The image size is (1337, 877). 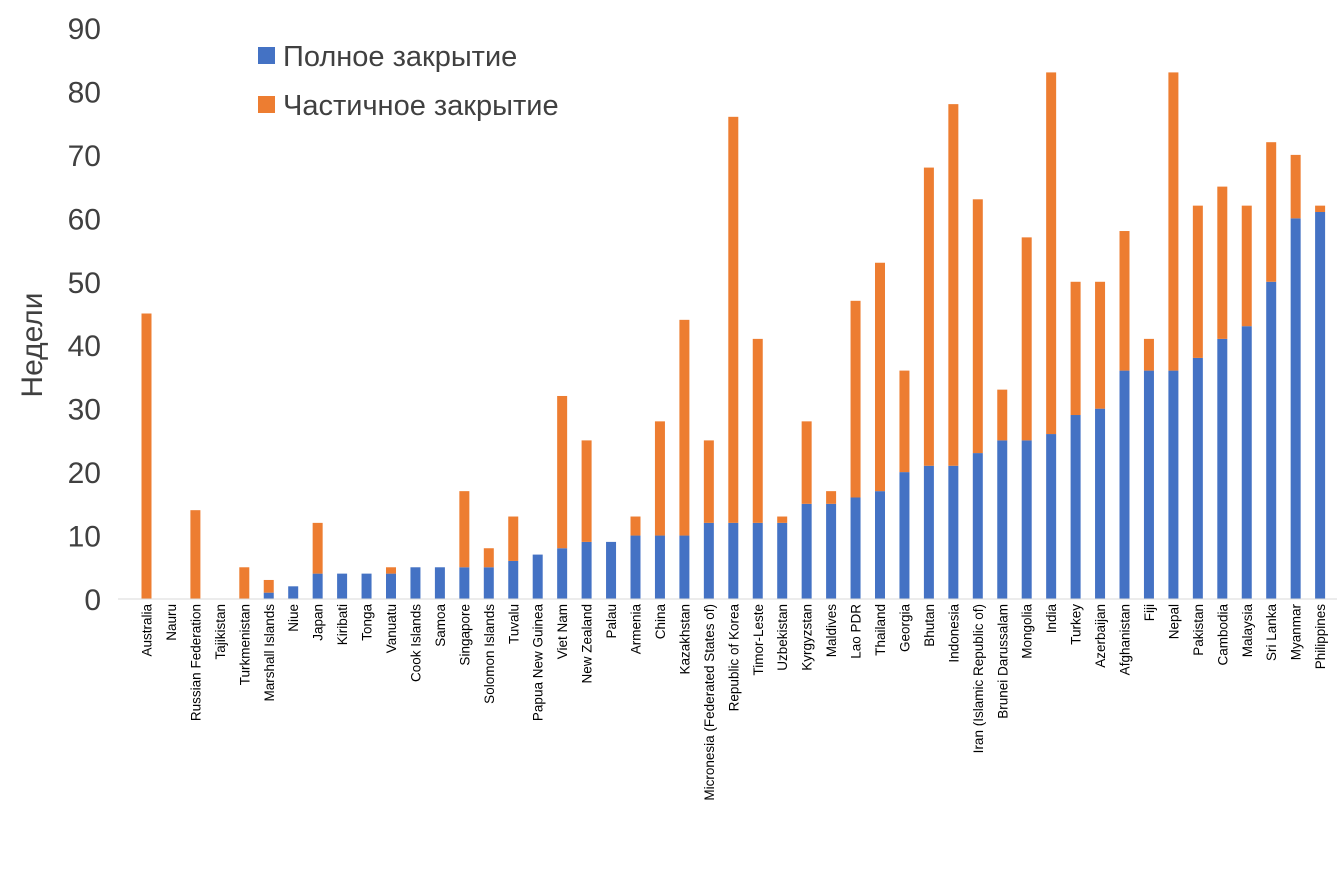 I want to click on x-category-label: Papua New Guinea, so click(x=538, y=663).